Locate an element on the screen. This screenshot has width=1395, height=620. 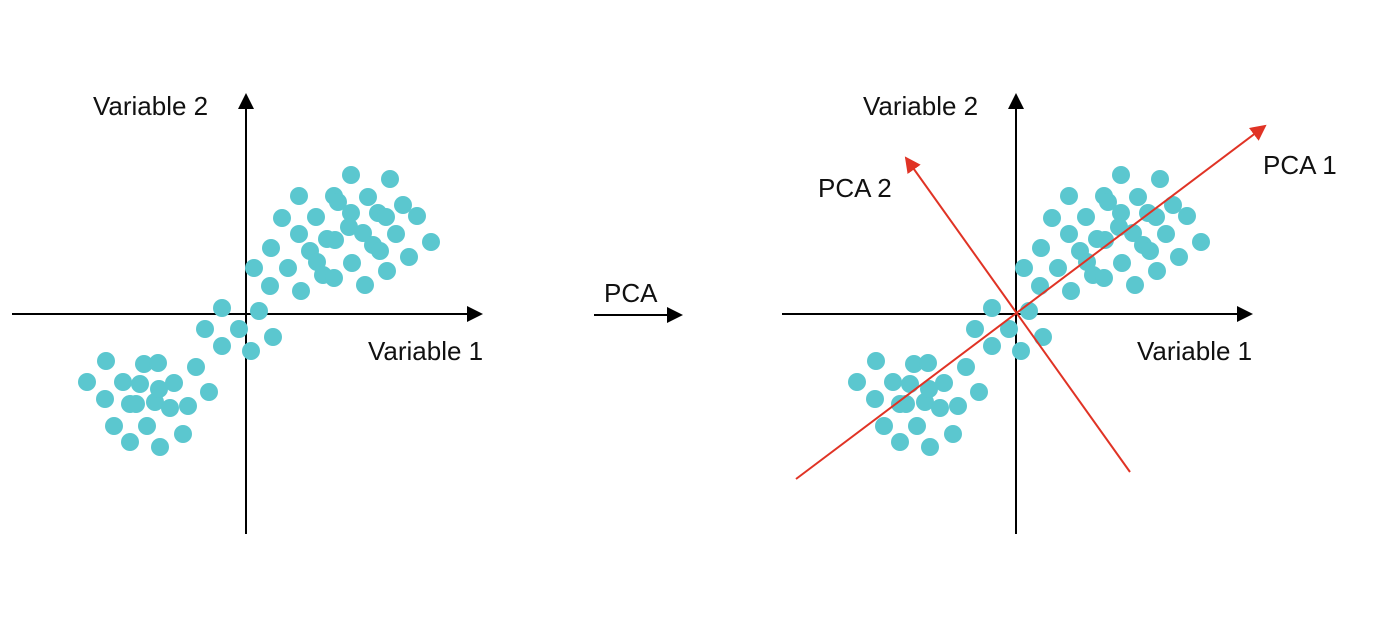
left-x-axis-label: Variable 1 is located at coordinates (425, 351).